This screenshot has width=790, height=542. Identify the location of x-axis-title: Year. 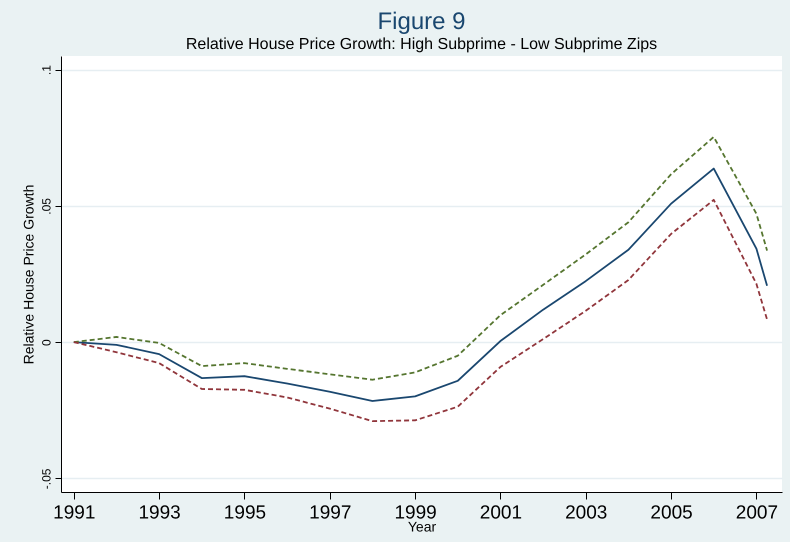
(422, 526).